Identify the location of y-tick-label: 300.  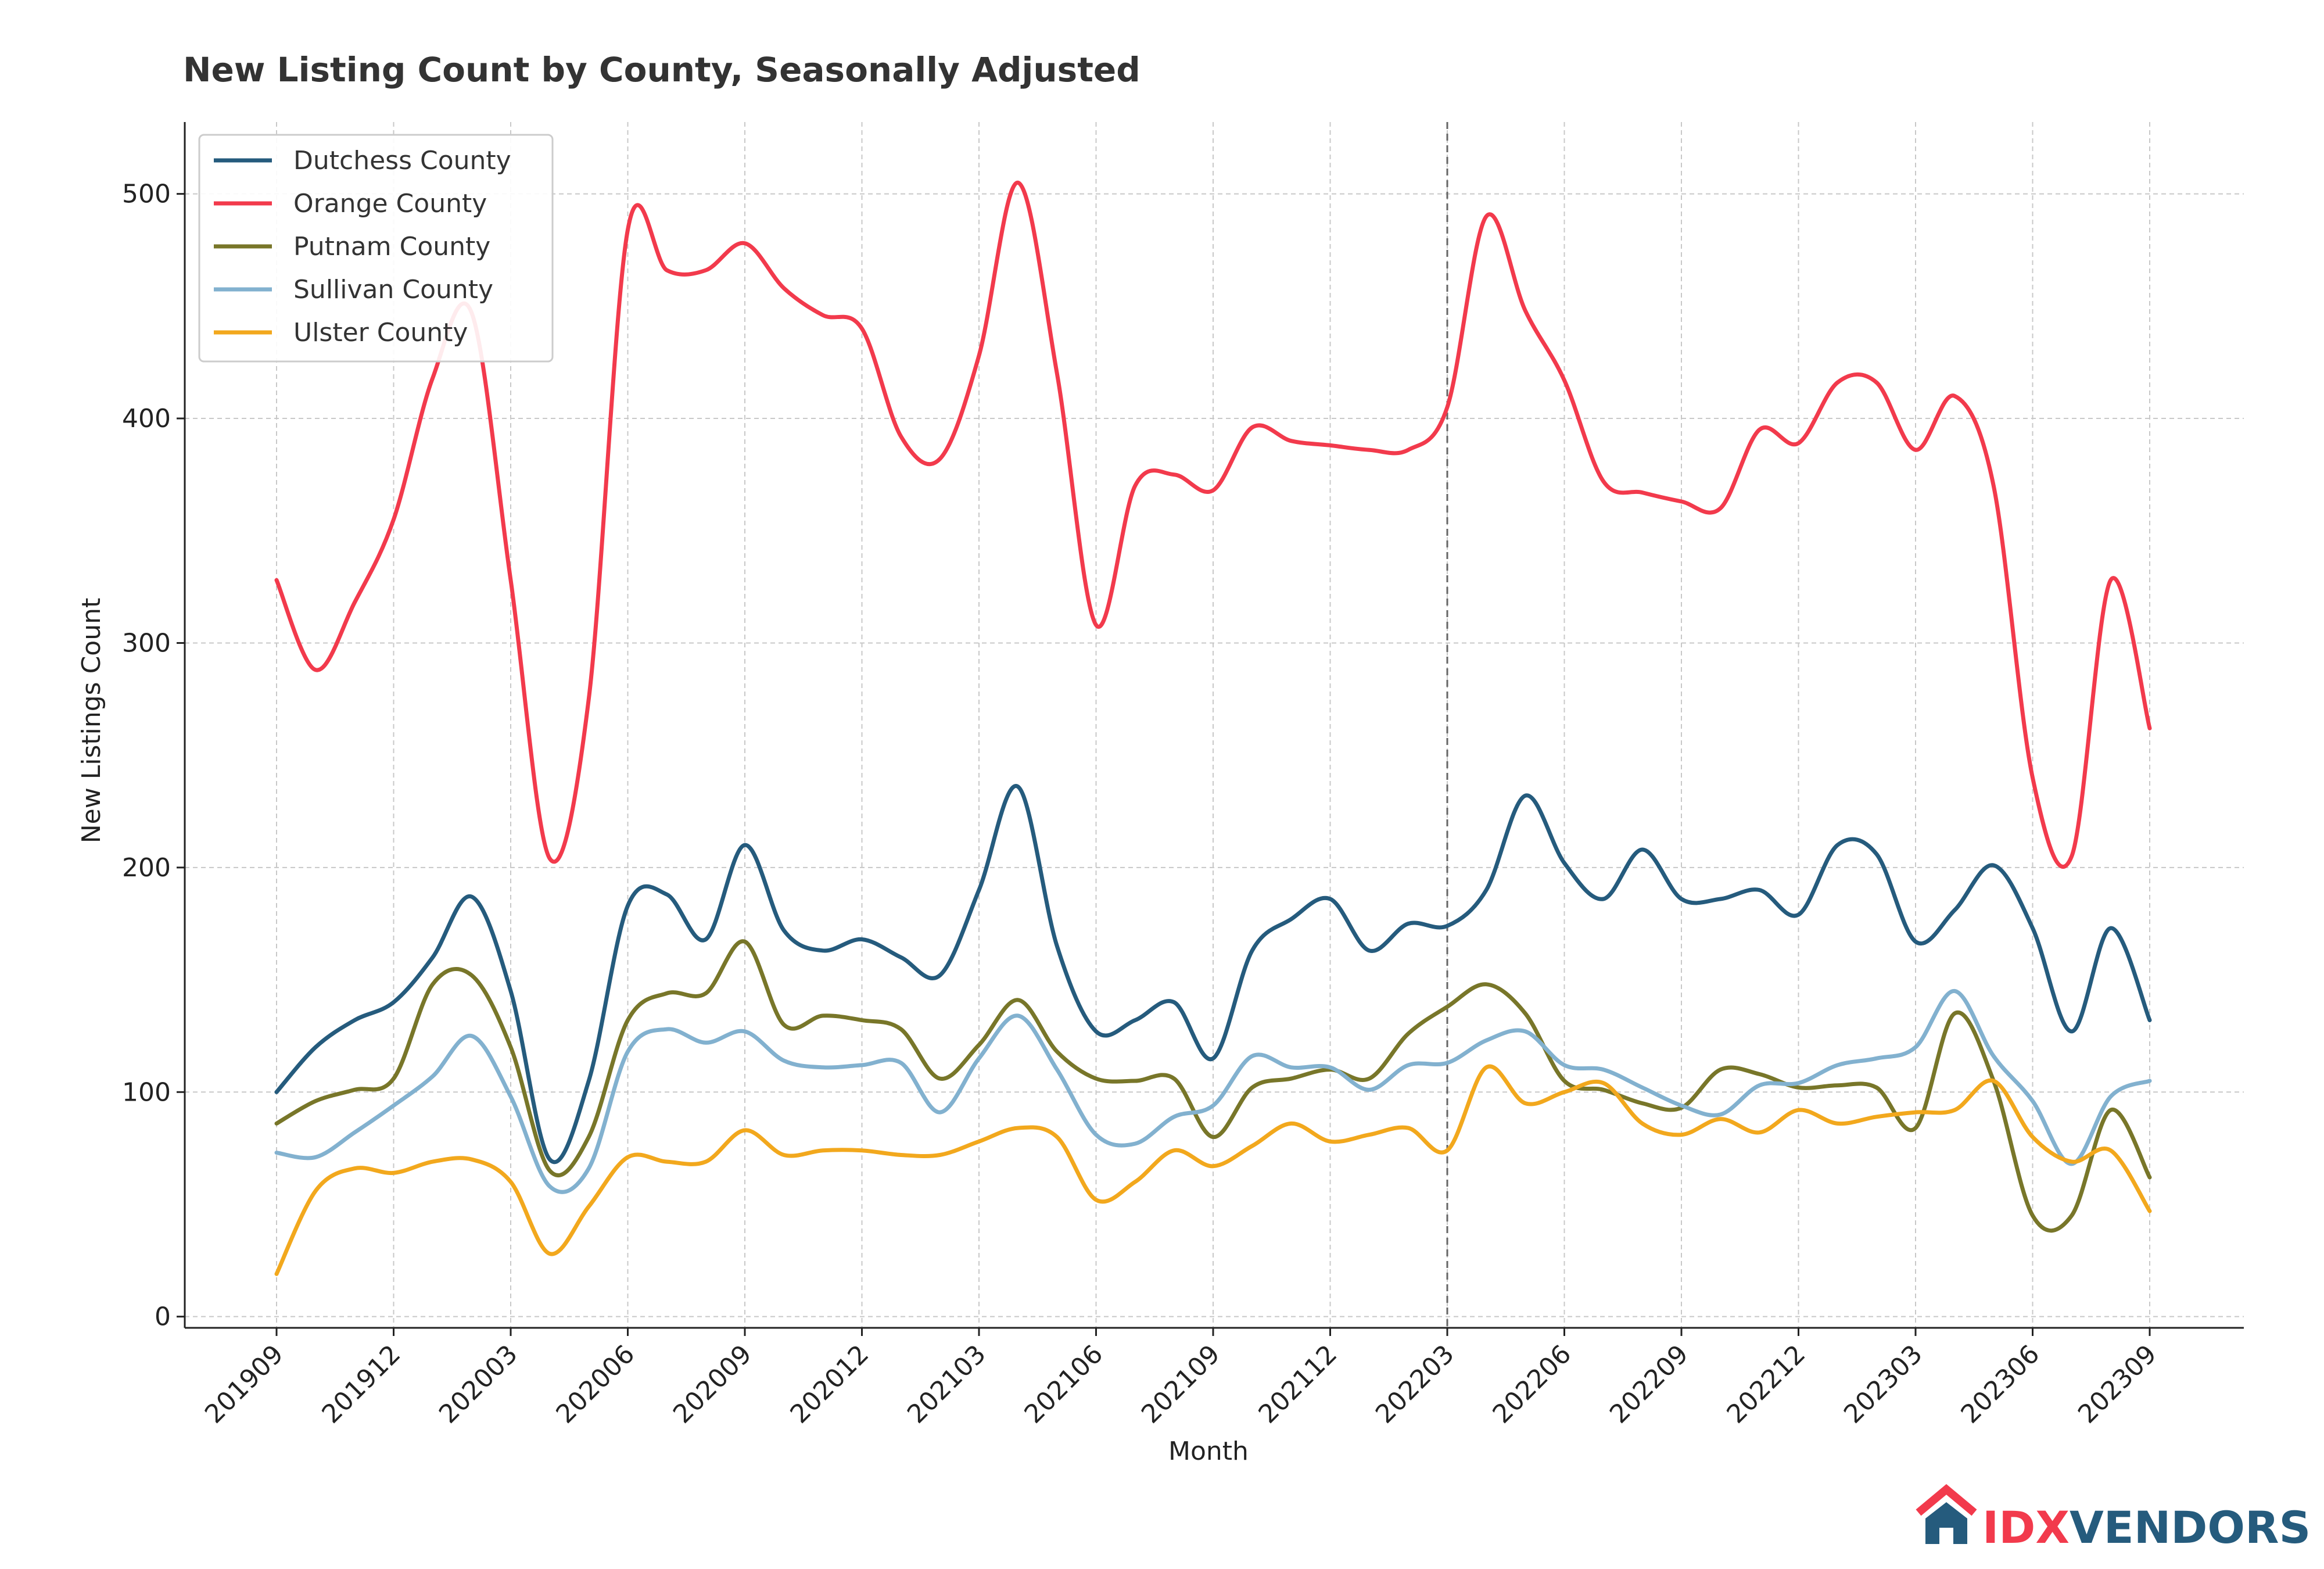
(146, 643).